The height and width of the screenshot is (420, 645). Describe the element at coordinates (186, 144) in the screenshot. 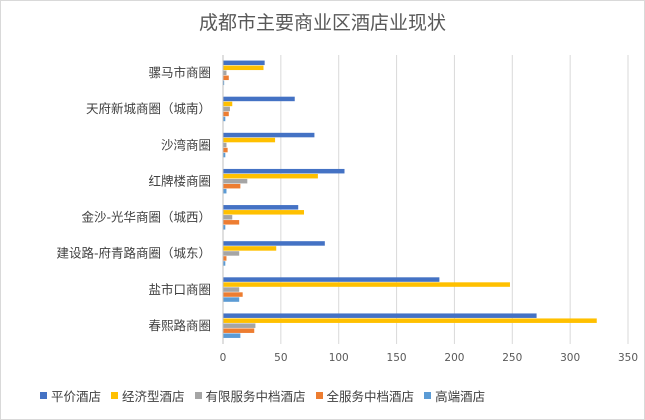

I see `category-label: 沙湾商圈` at that location.